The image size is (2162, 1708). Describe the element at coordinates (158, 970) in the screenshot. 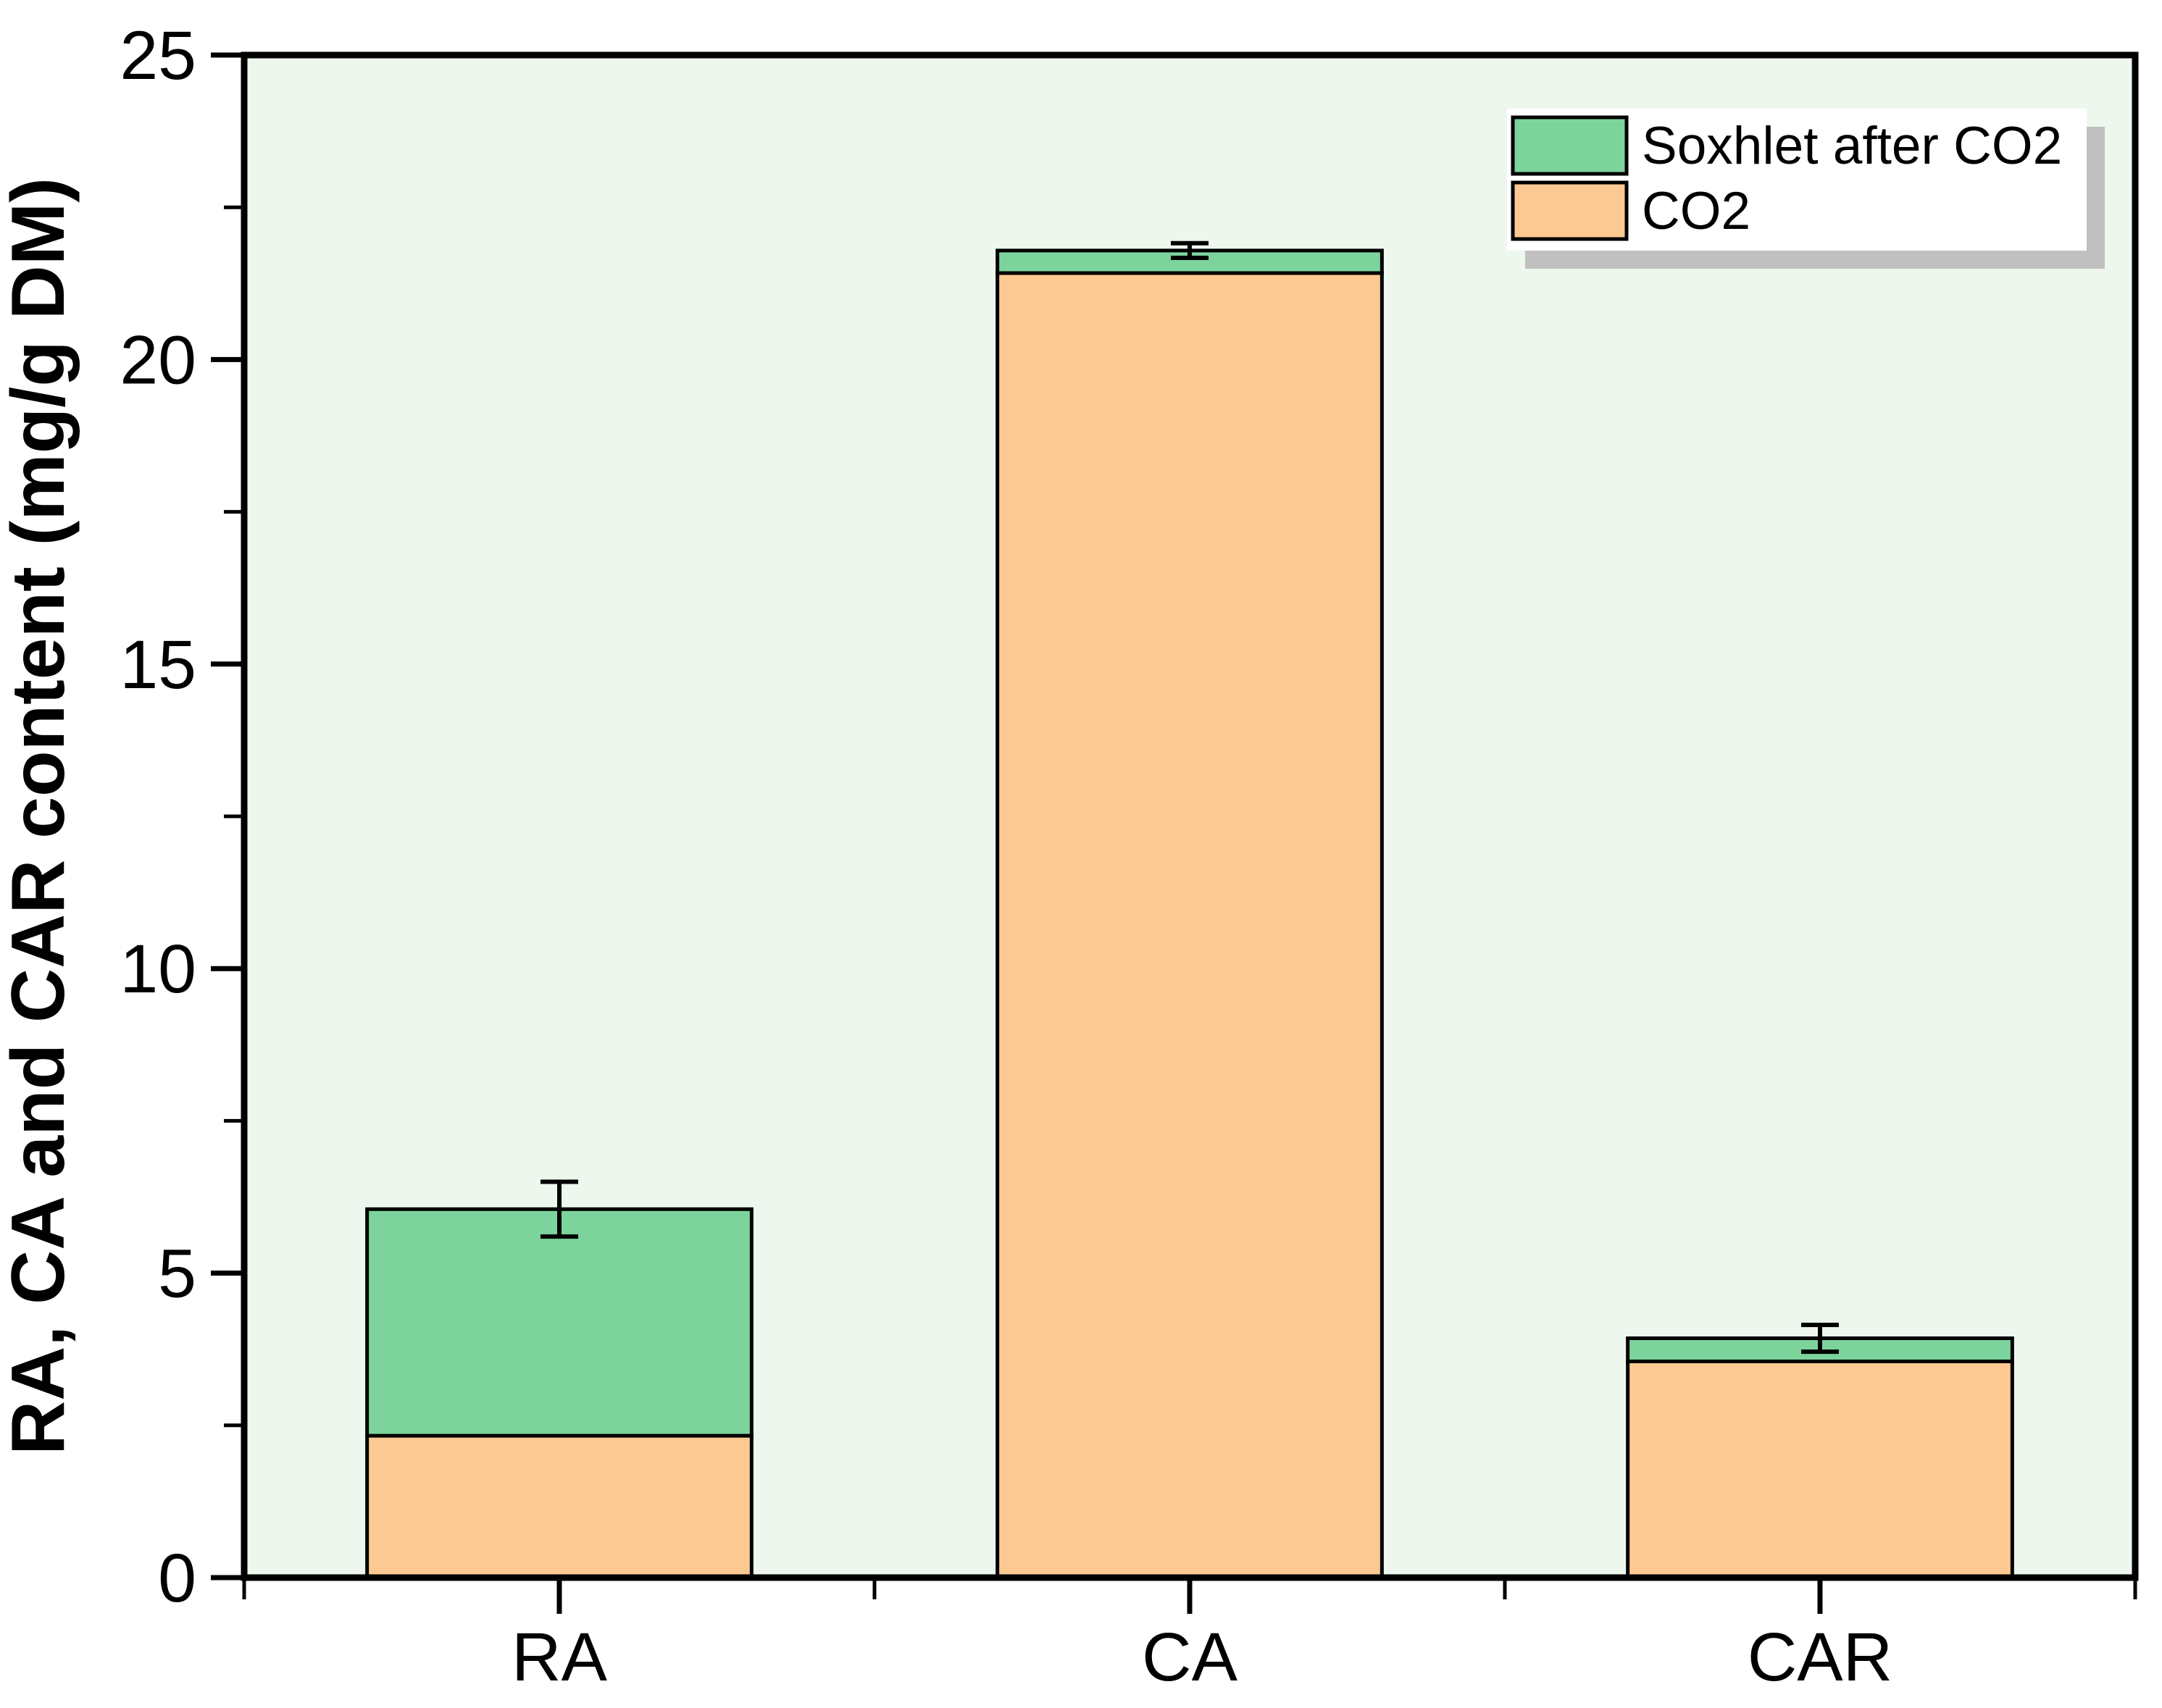

I see `y-axis-tick-label: 10` at that location.